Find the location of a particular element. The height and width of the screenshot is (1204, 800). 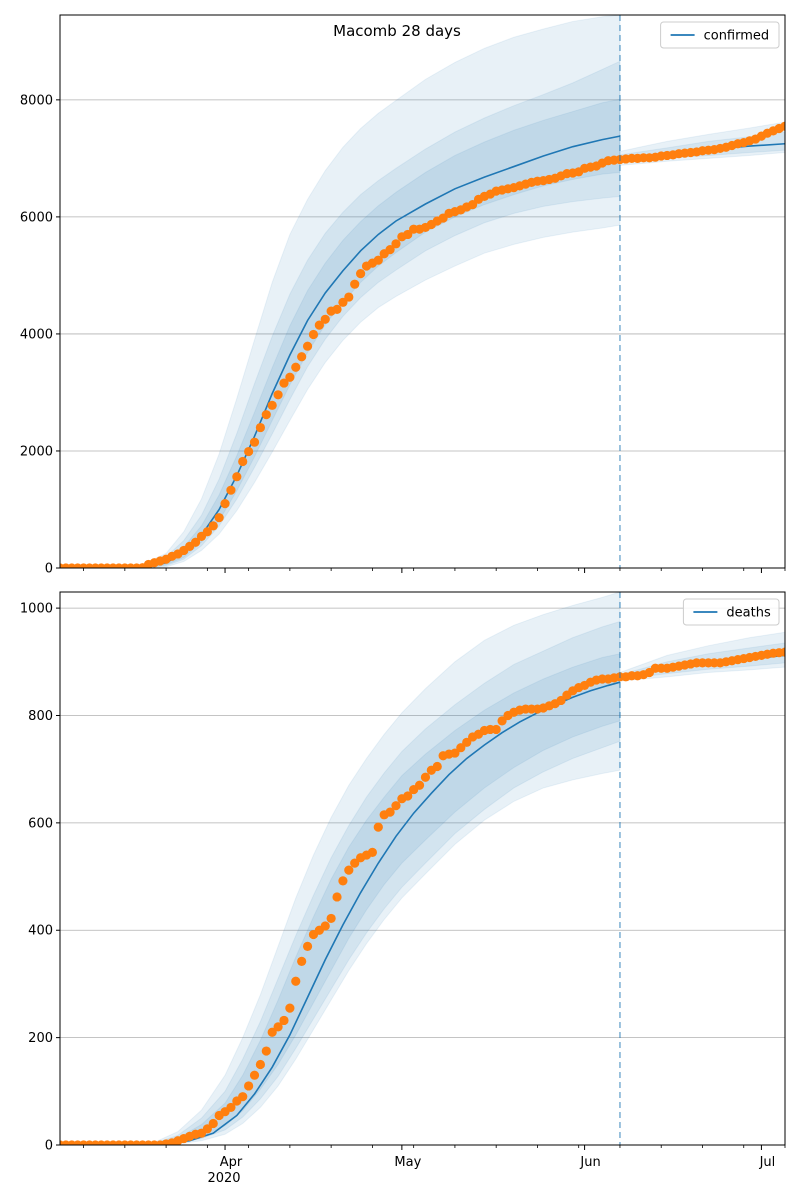

y-tick-label: 600 is located at coordinates (40, 823).